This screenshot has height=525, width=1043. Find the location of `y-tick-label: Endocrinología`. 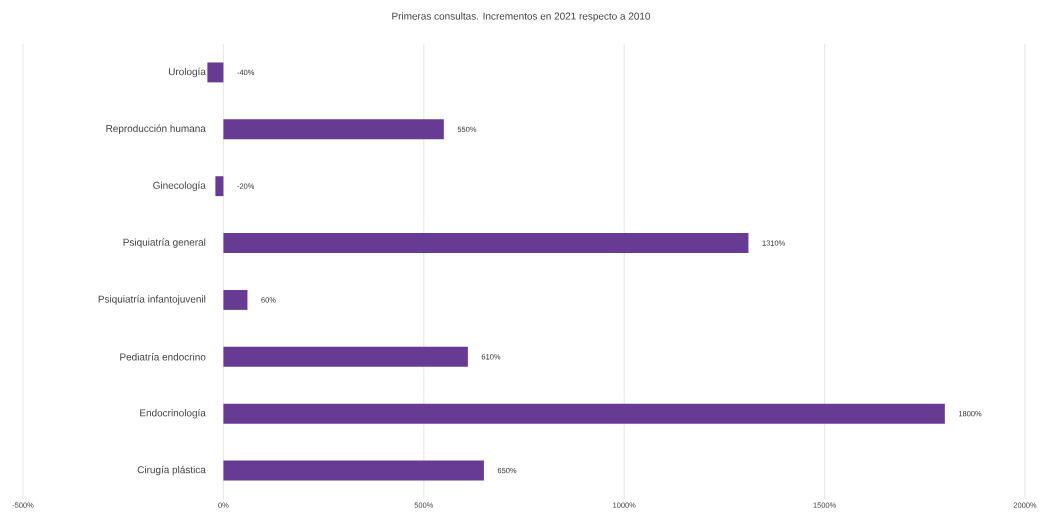

y-tick-label: Endocrinología is located at coordinates (173, 413).